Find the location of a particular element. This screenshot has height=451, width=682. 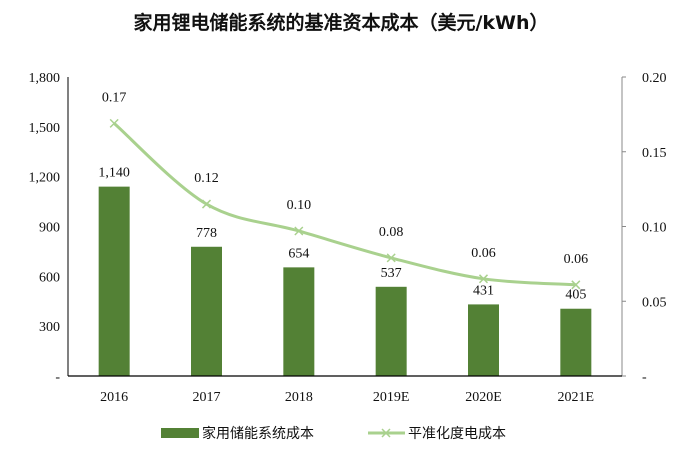

line-point-2020E is located at coordinates (483, 279).